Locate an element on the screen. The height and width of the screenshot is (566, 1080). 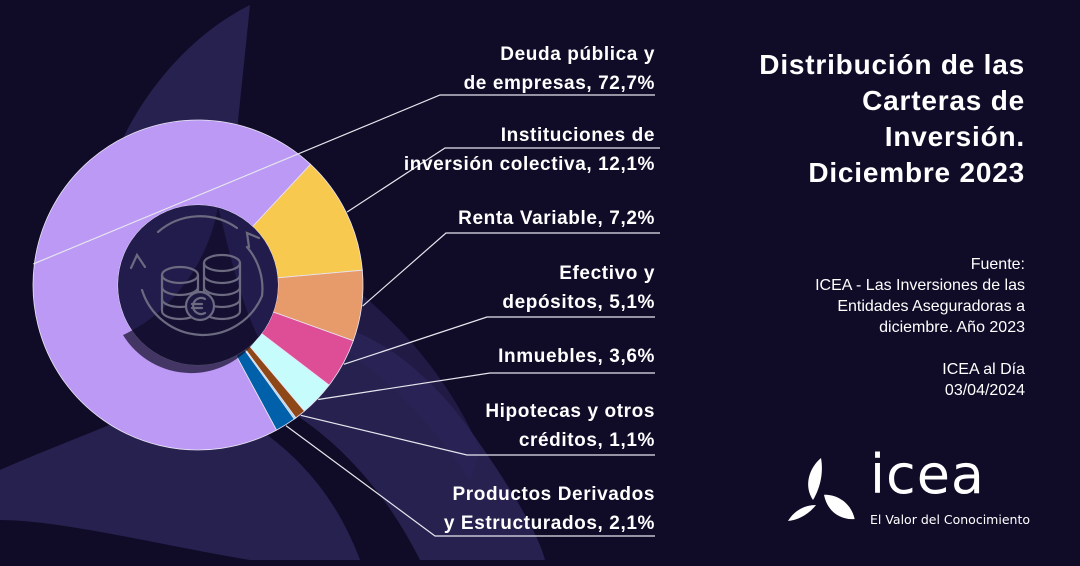
leader-line-hipotecas-y-otros-cr-ditos is located at coordinates (477, 435).